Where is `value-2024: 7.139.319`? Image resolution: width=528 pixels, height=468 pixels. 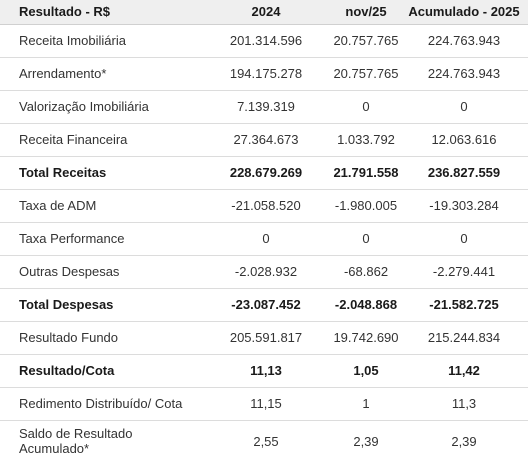 value-2024: 7.139.319 is located at coordinates (266, 106).